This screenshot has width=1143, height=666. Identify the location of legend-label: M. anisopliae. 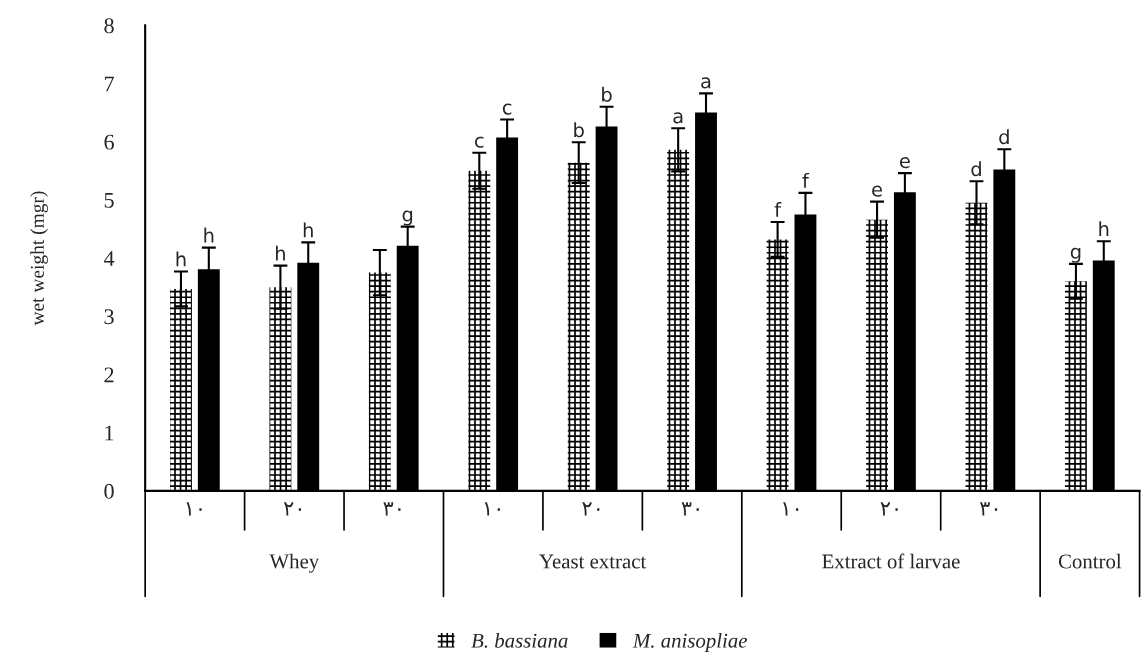
(690, 642).